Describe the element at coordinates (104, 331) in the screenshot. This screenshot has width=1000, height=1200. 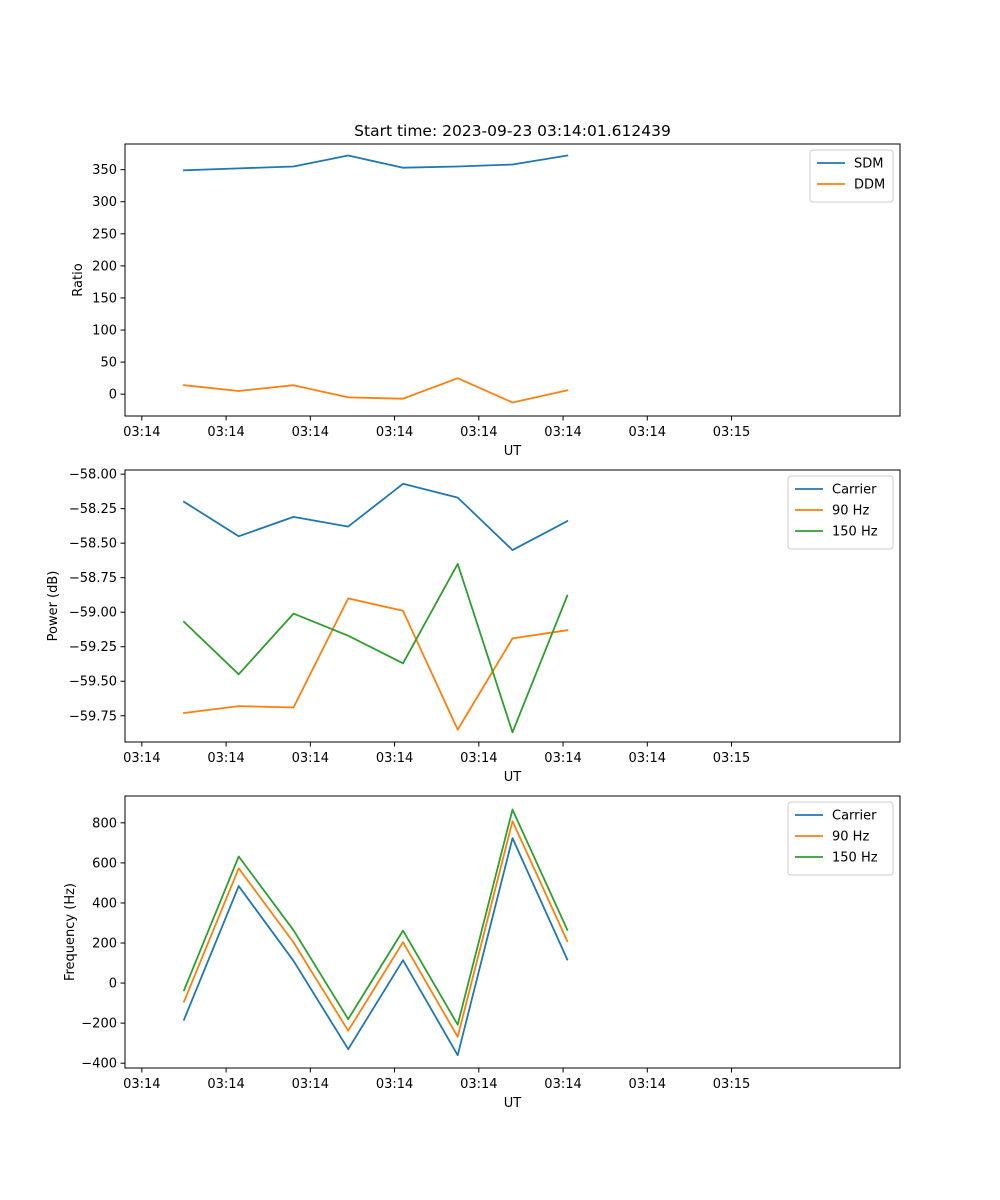
I see `ratio-y-tick-label: 100` at that location.